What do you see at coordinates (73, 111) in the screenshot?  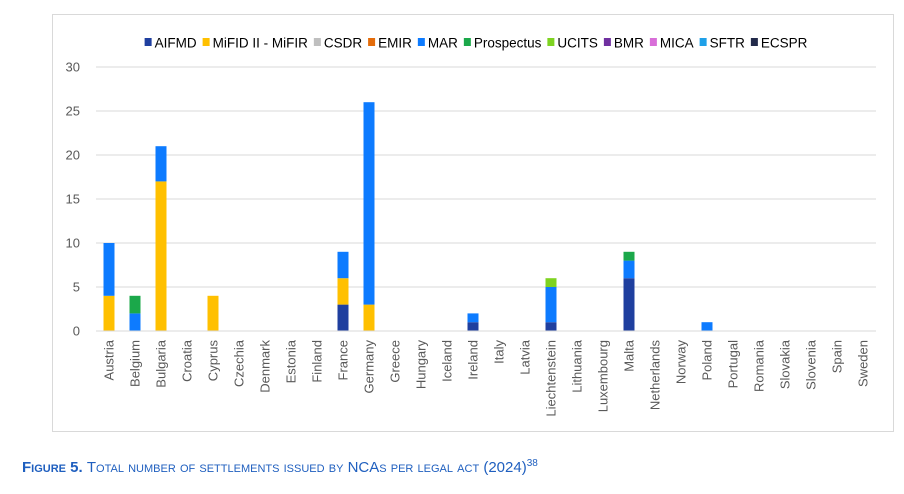 I see `y-tick-label: 25` at bounding box center [73, 111].